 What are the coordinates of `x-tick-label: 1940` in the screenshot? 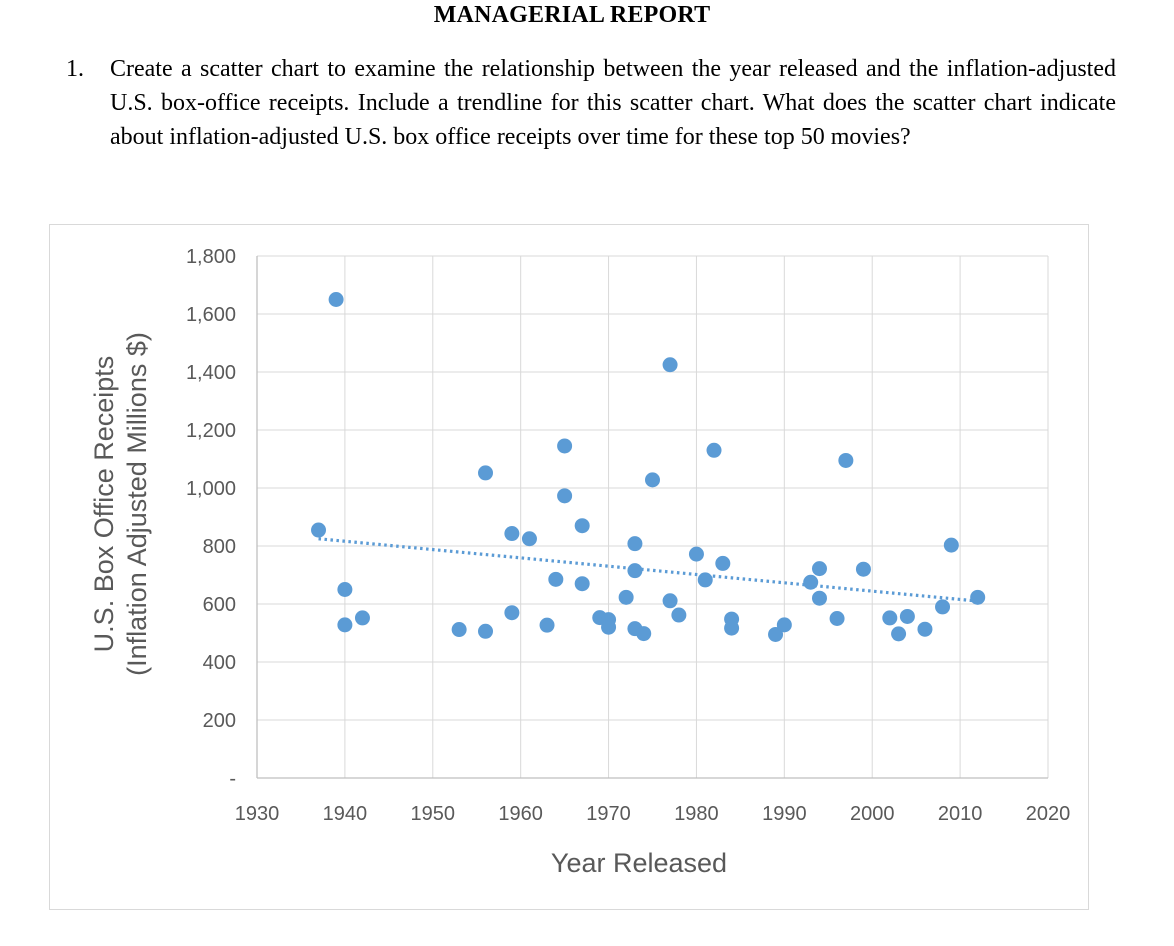 It's located at (345, 814).